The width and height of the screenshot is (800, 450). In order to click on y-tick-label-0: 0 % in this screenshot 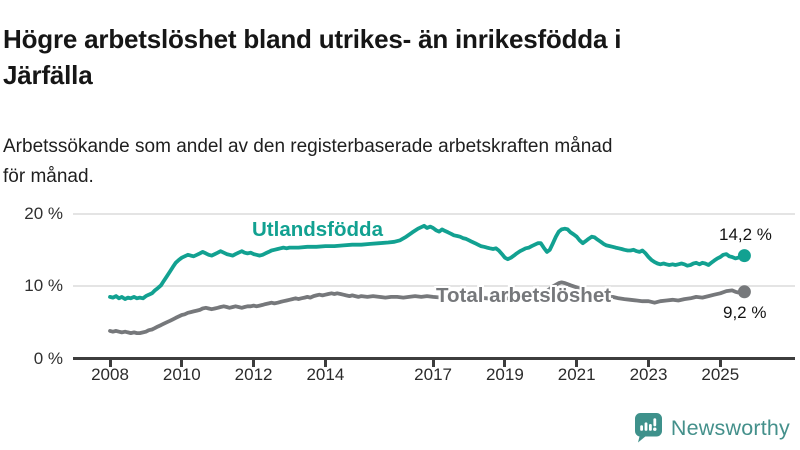, I will do `click(48, 358)`.